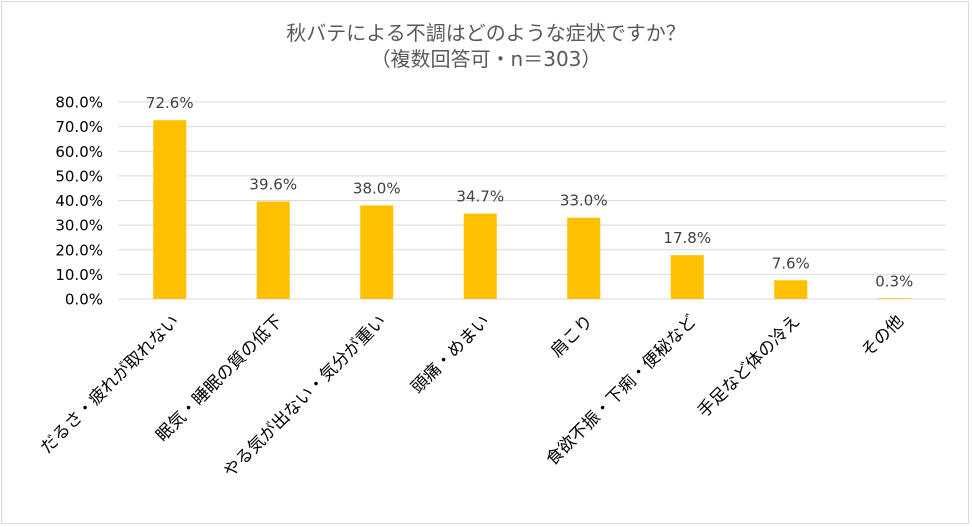 The width and height of the screenshot is (972, 527). I want to click on category-label: 頭痛・めまい, so click(451, 354).